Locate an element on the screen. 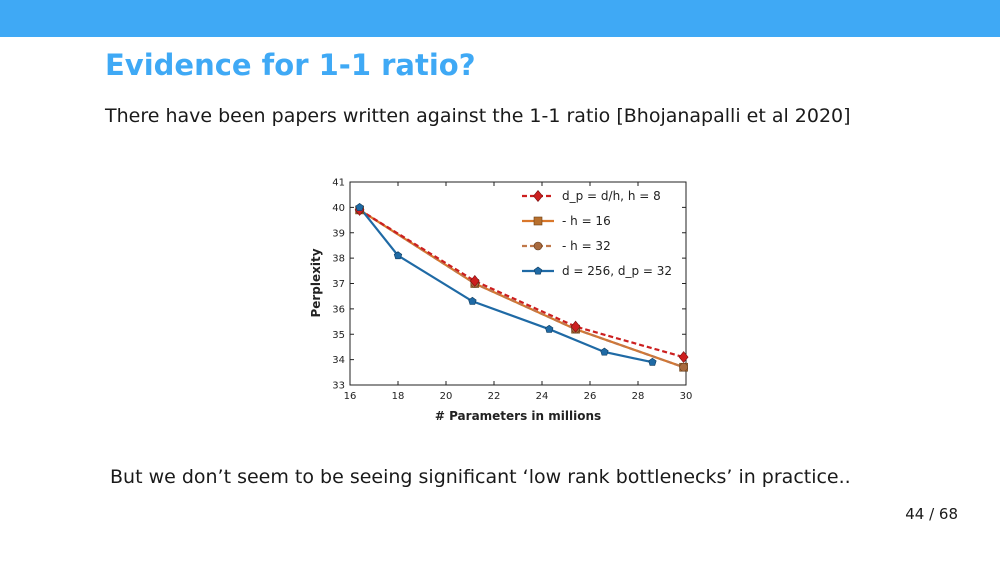 Image resolution: width=1000 pixels, height=563 pixels. top-accent-bar is located at coordinates (500, 18).